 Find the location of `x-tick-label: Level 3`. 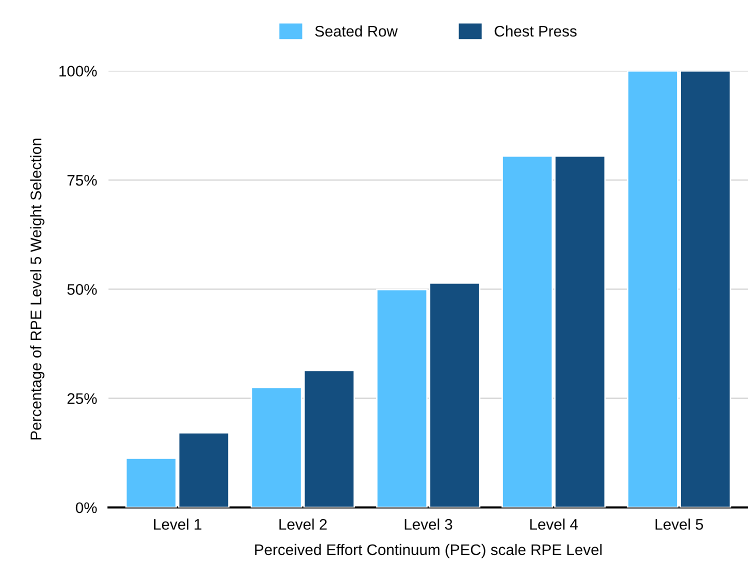

x-tick-label: Level 3 is located at coordinates (428, 524).